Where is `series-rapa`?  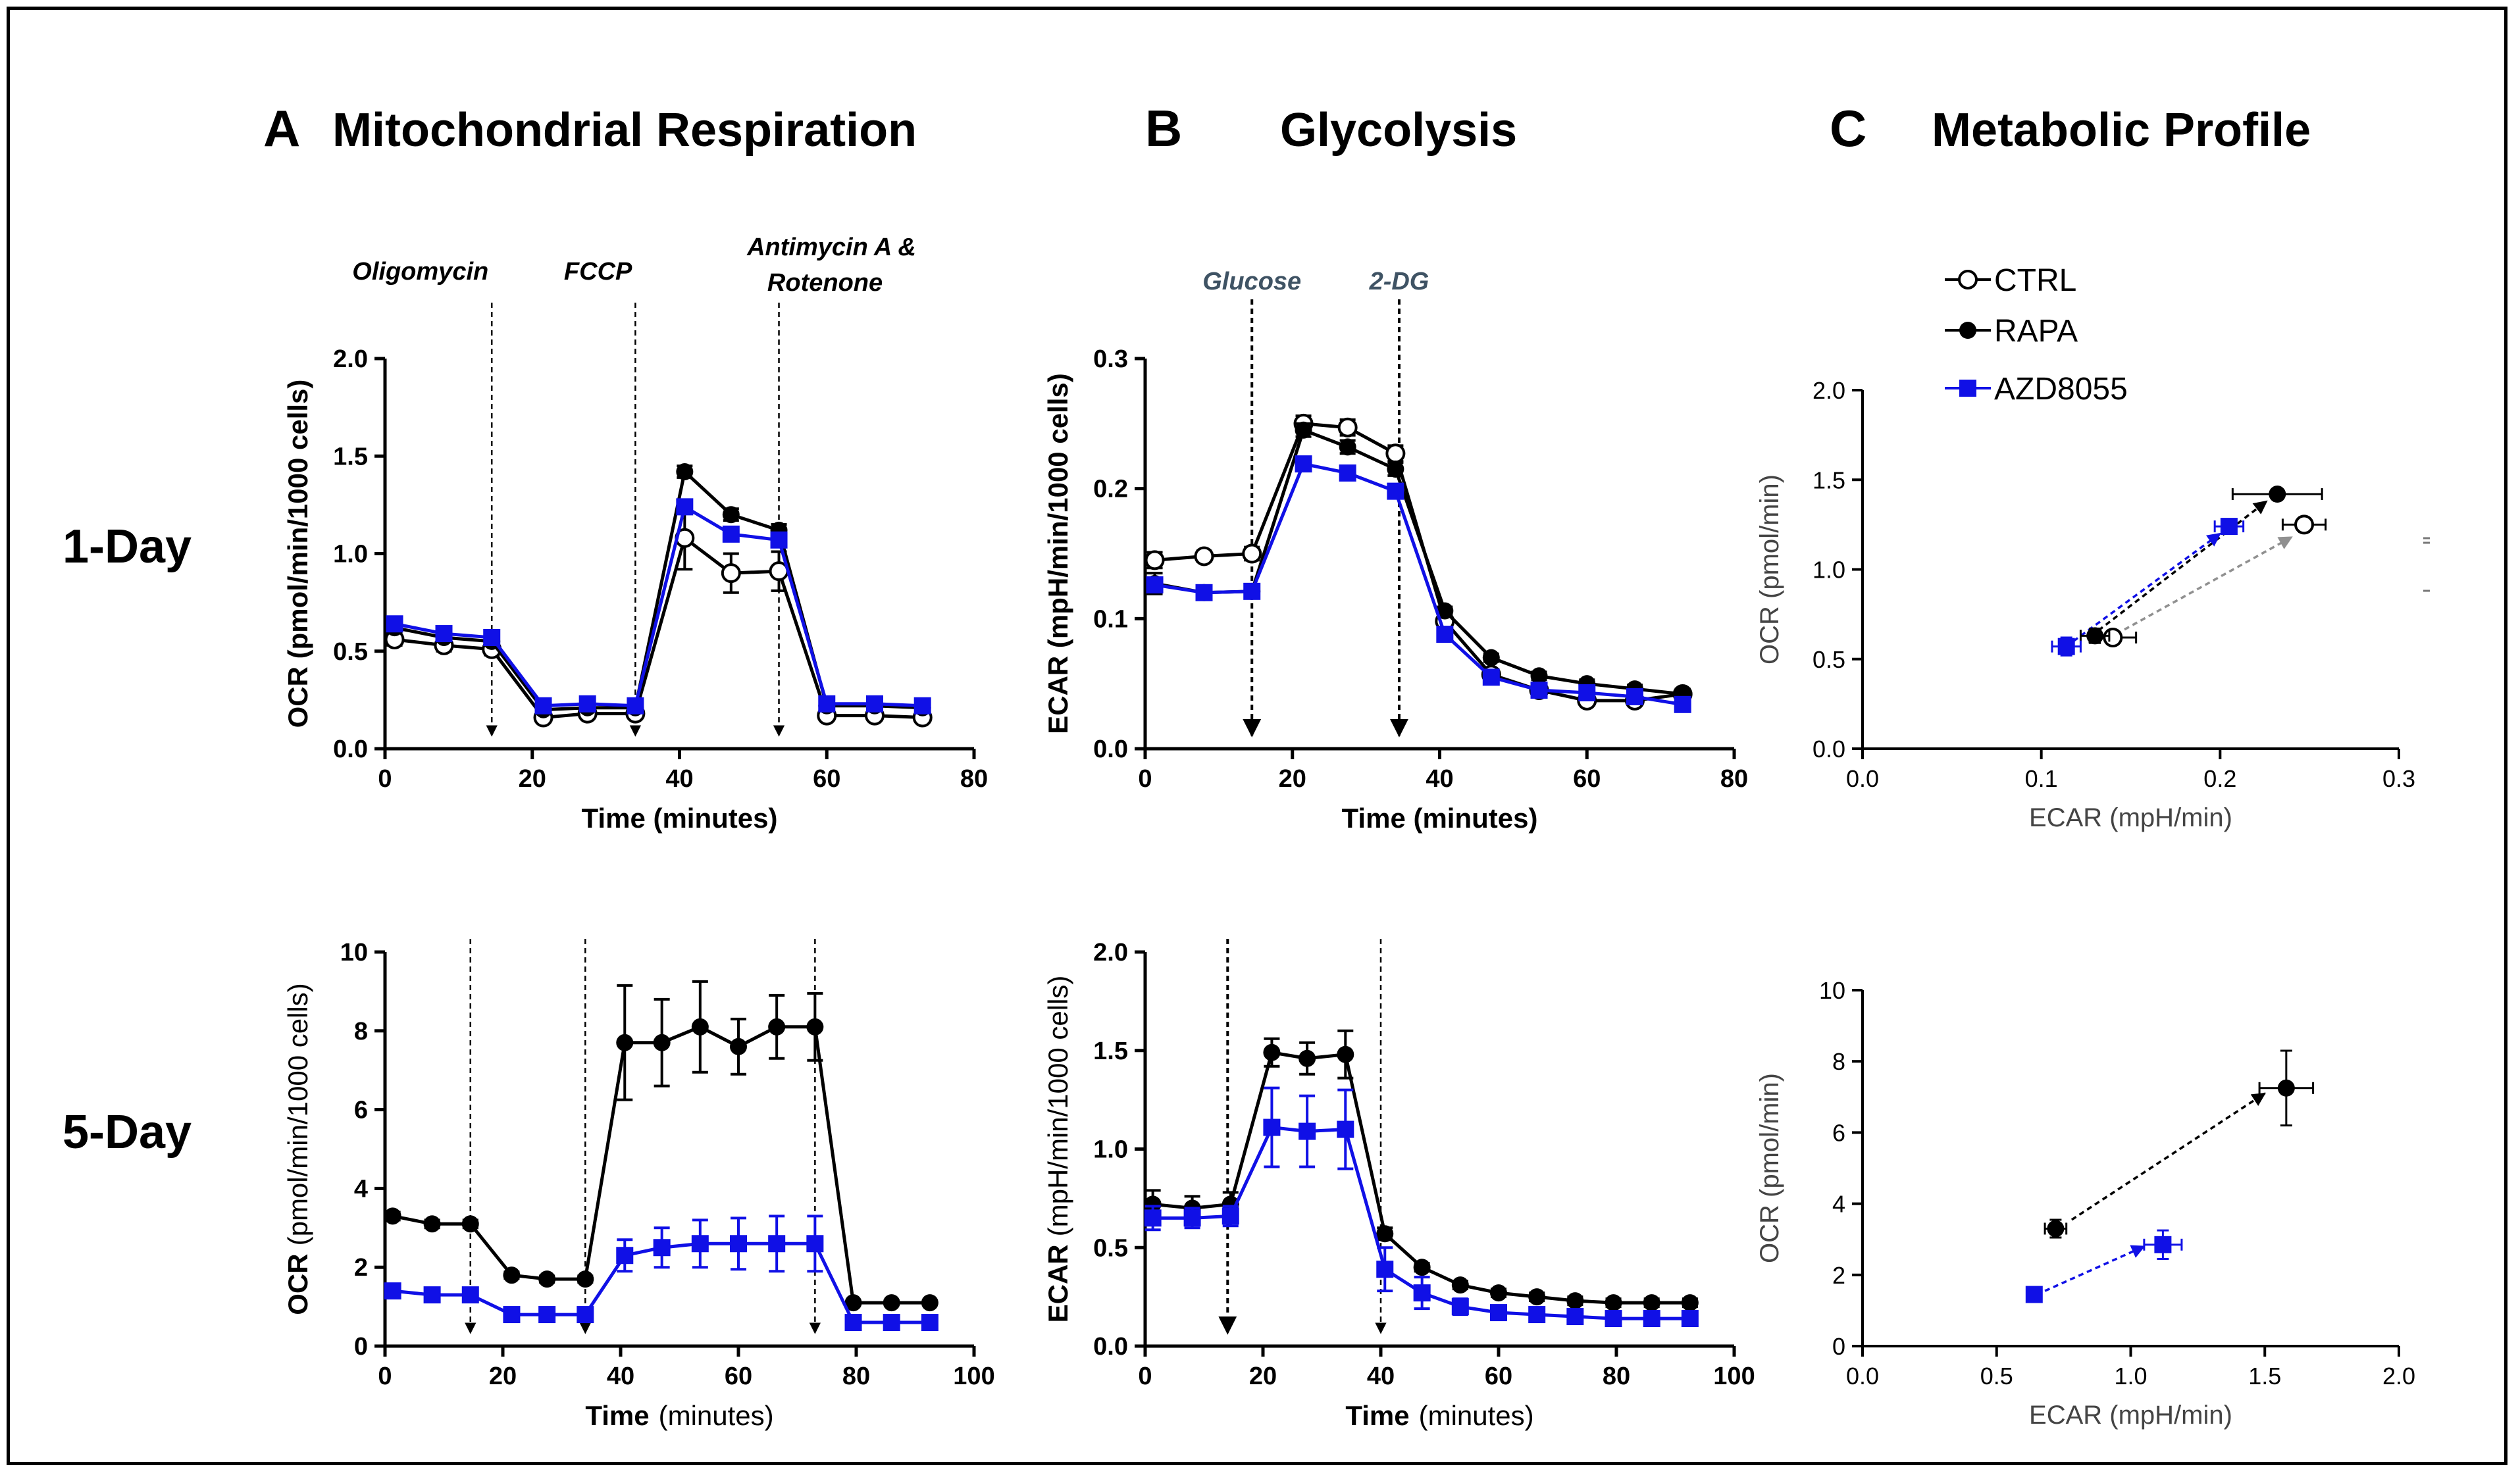 series-rapa is located at coordinates (661, 1146).